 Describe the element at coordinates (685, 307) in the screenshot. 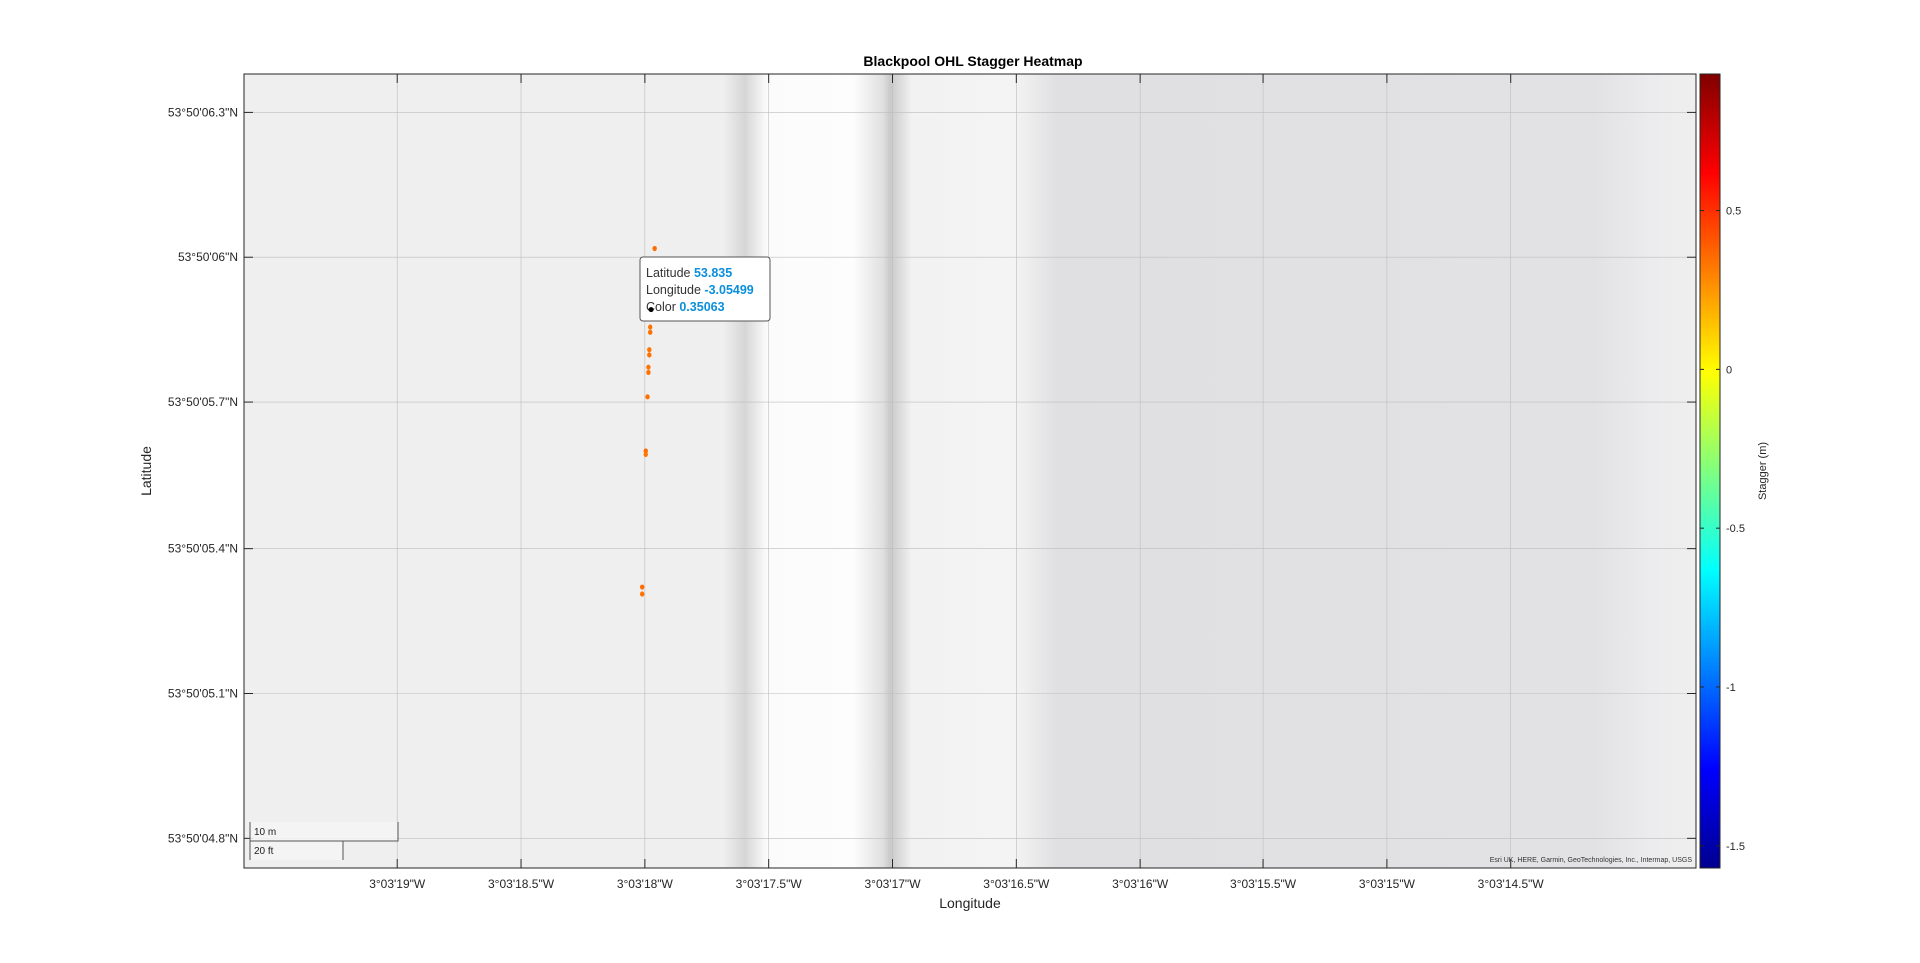

I see `datatip-color: Color 0.35063` at that location.